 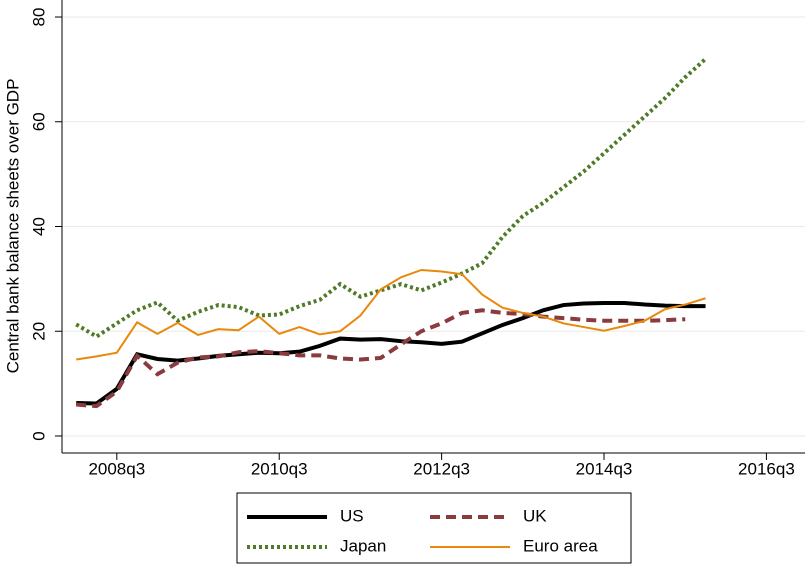 I want to click on y-tick-label: 40, so click(x=38, y=226).